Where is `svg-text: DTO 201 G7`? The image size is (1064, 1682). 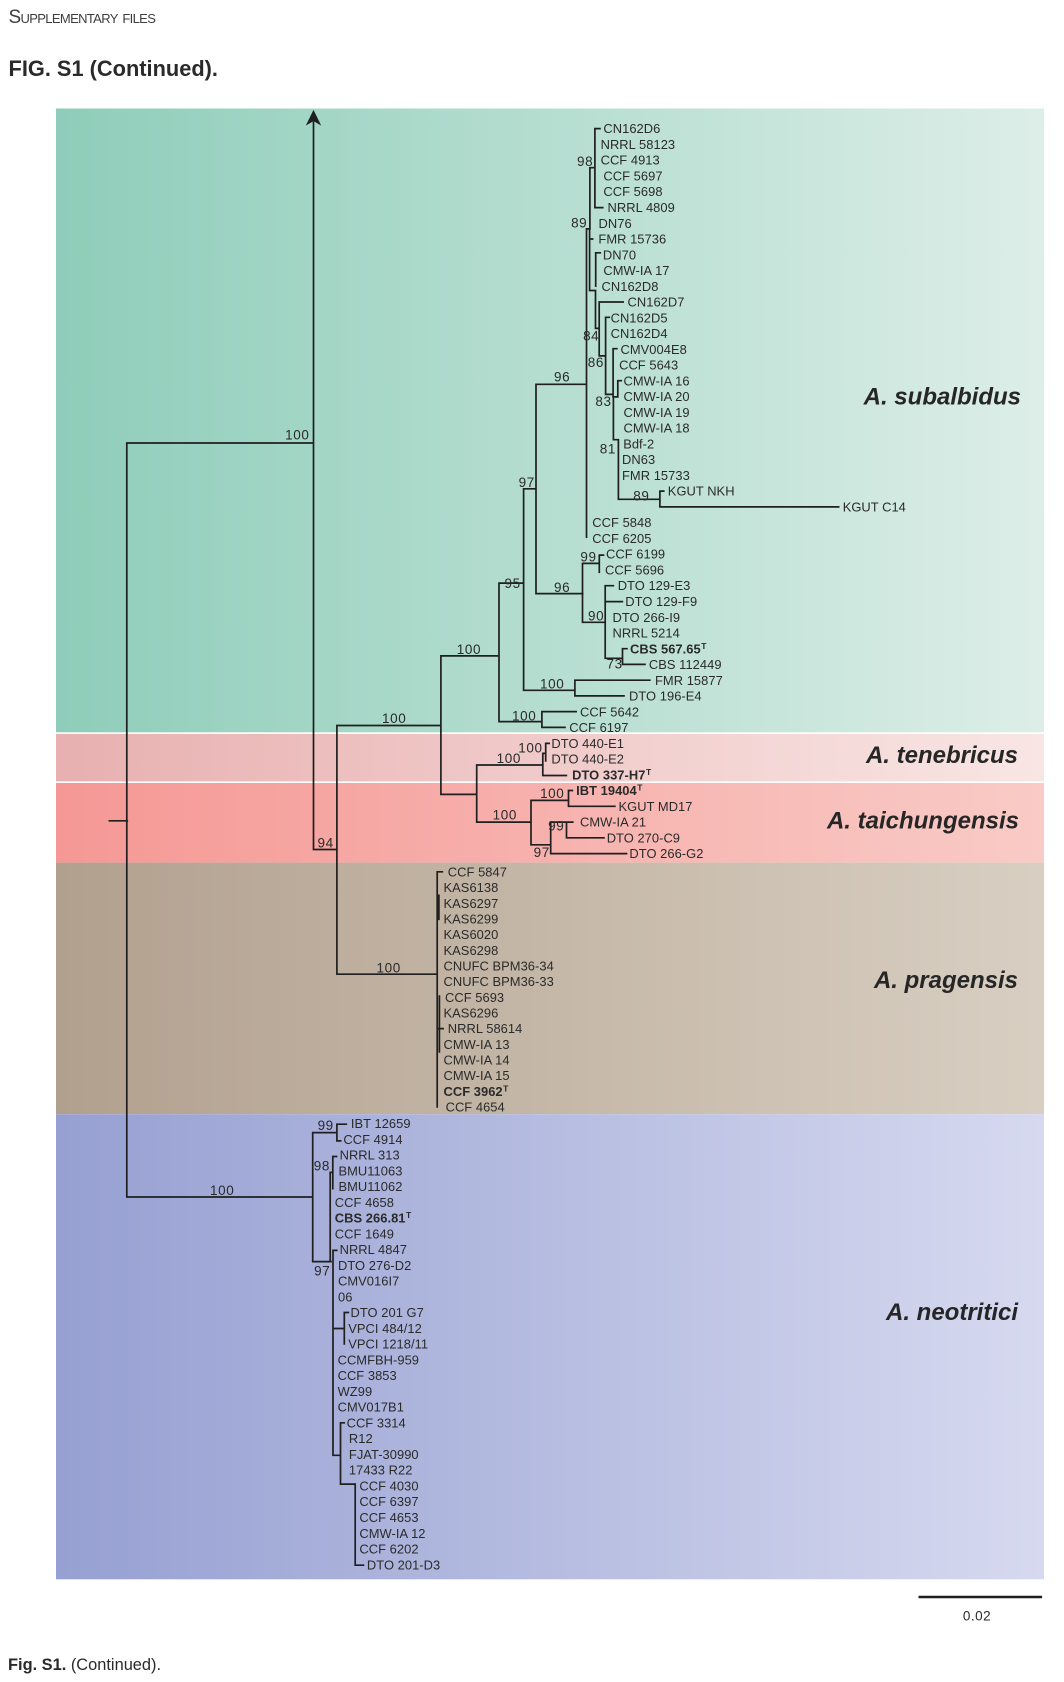
svg-text: DTO 201 G7 is located at coordinates (387, 1312).